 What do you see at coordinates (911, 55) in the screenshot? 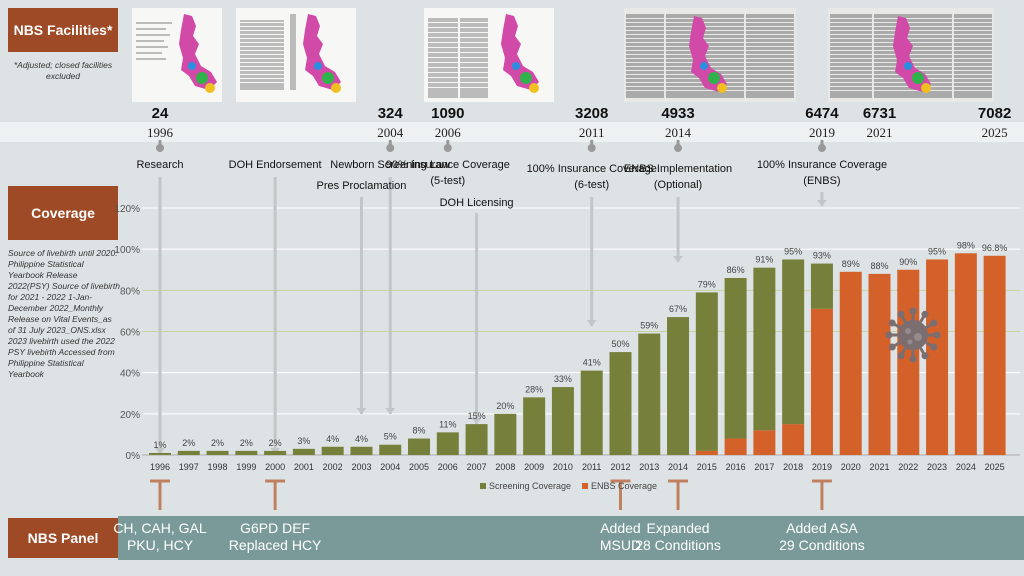
I see `facility-map-2019-thumbnail` at bounding box center [911, 55].